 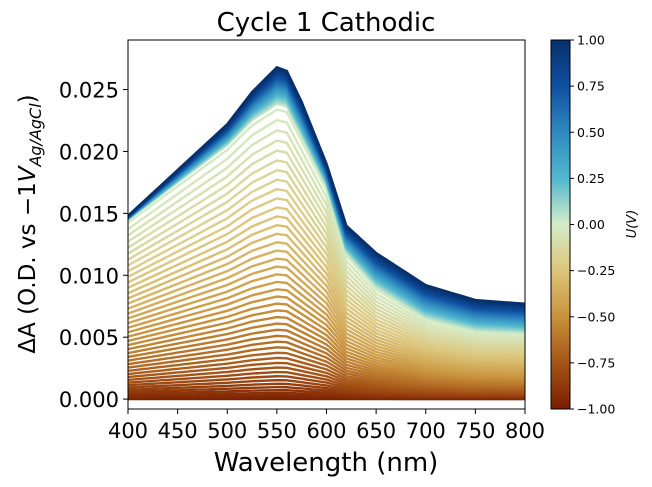 What do you see at coordinates (28, 173) in the screenshot?
I see `y-axis-label-var: V` at bounding box center [28, 173].